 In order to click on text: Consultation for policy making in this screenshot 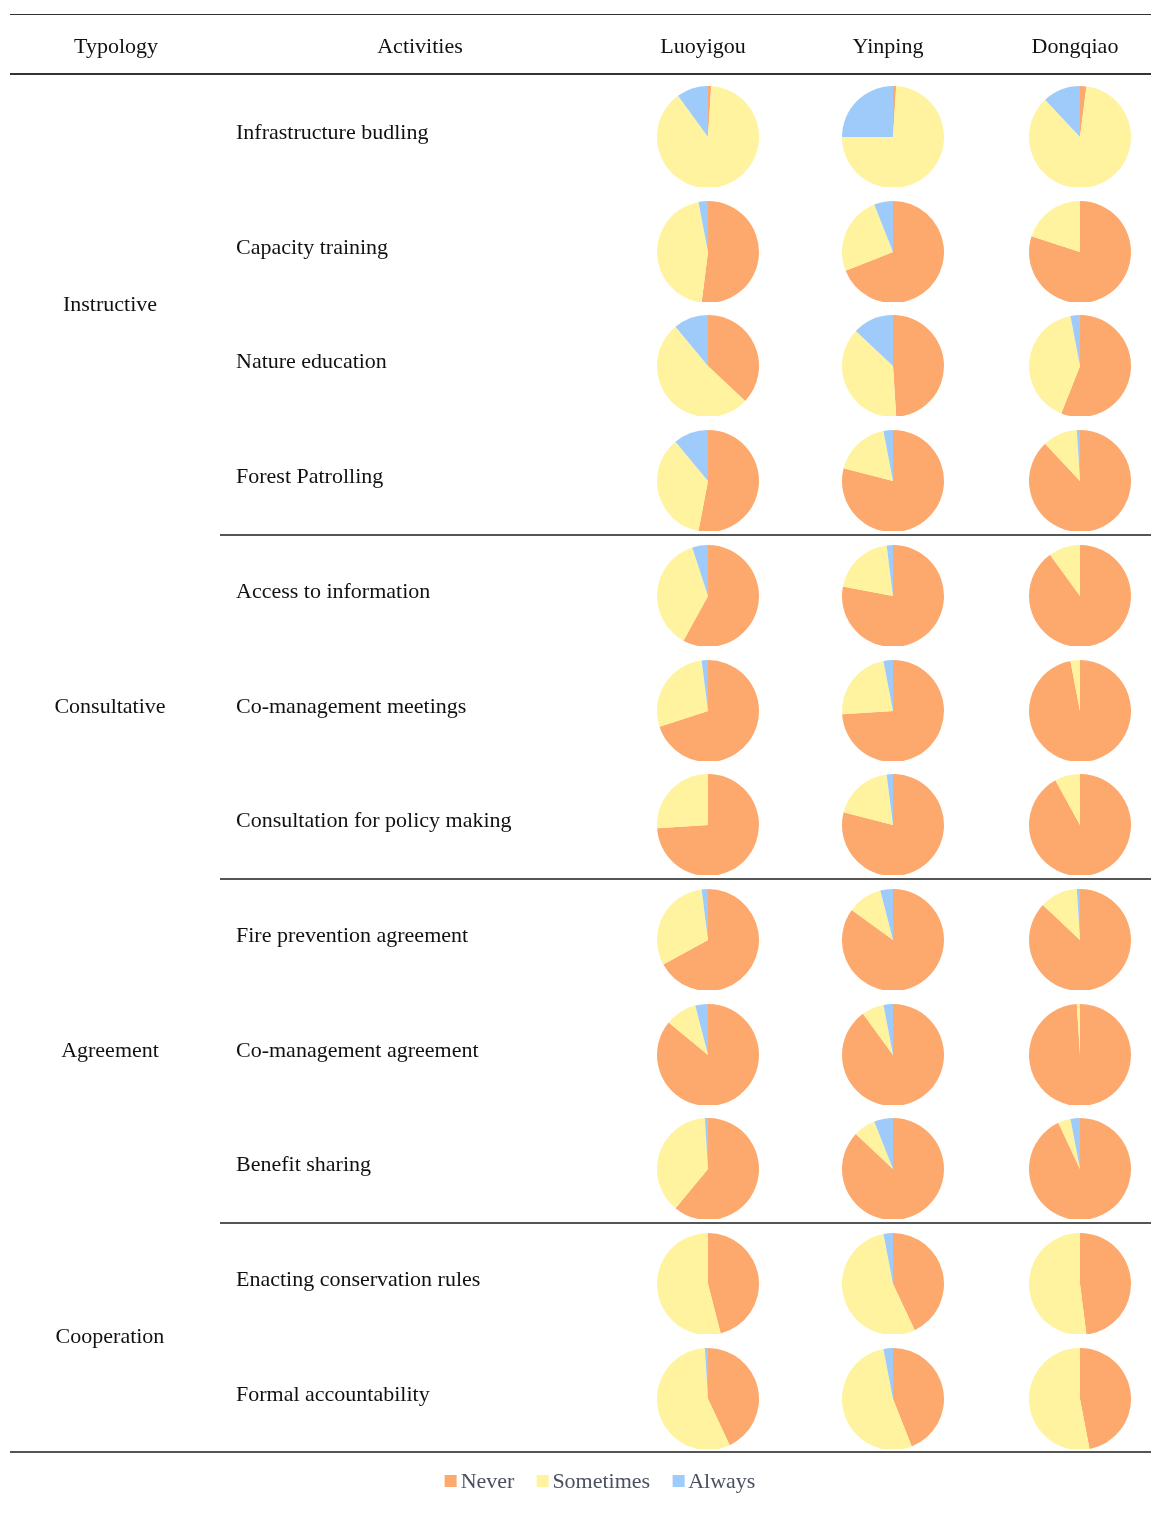, I will do `click(374, 820)`.